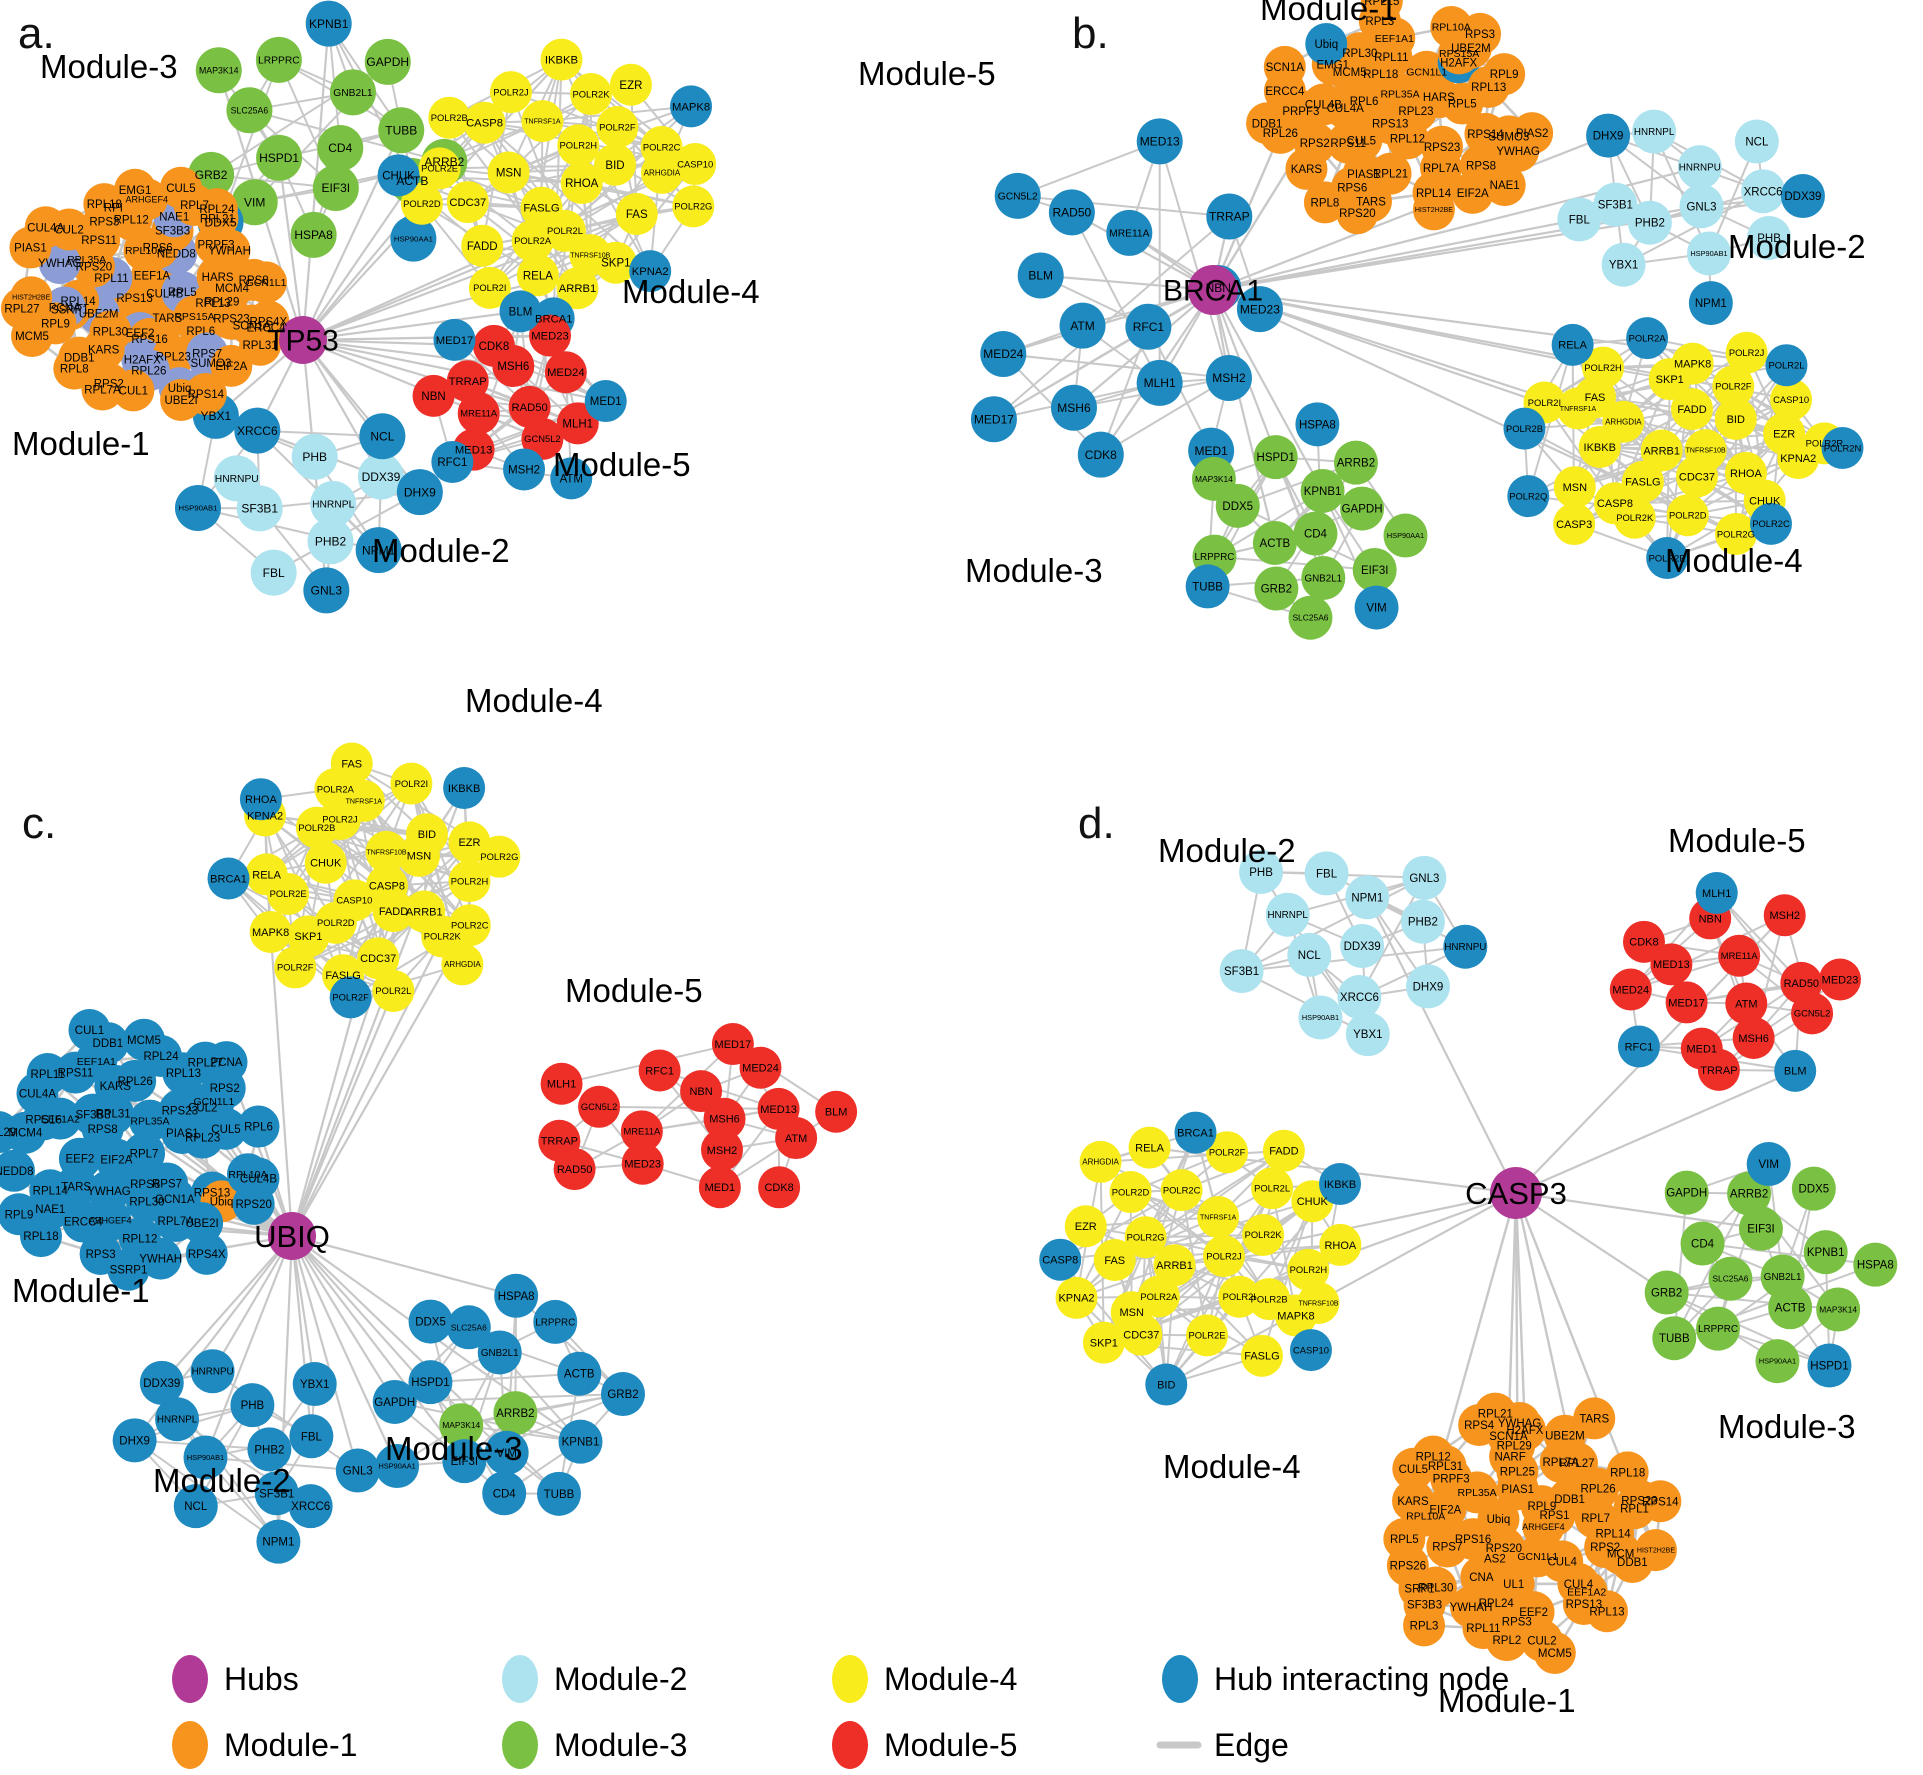 The width and height of the screenshot is (1923, 1775). What do you see at coordinates (1516, 1193) in the screenshot?
I see `hub-node` at bounding box center [1516, 1193].